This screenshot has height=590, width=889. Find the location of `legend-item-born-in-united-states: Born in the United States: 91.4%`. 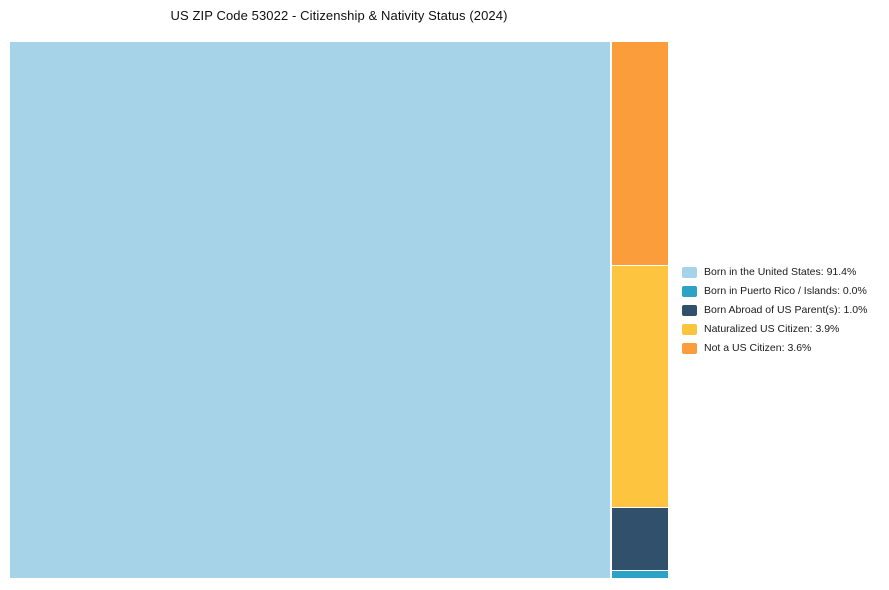

legend-item-born-in-united-states: Born in the United States: 91.4% is located at coordinates (774, 271).